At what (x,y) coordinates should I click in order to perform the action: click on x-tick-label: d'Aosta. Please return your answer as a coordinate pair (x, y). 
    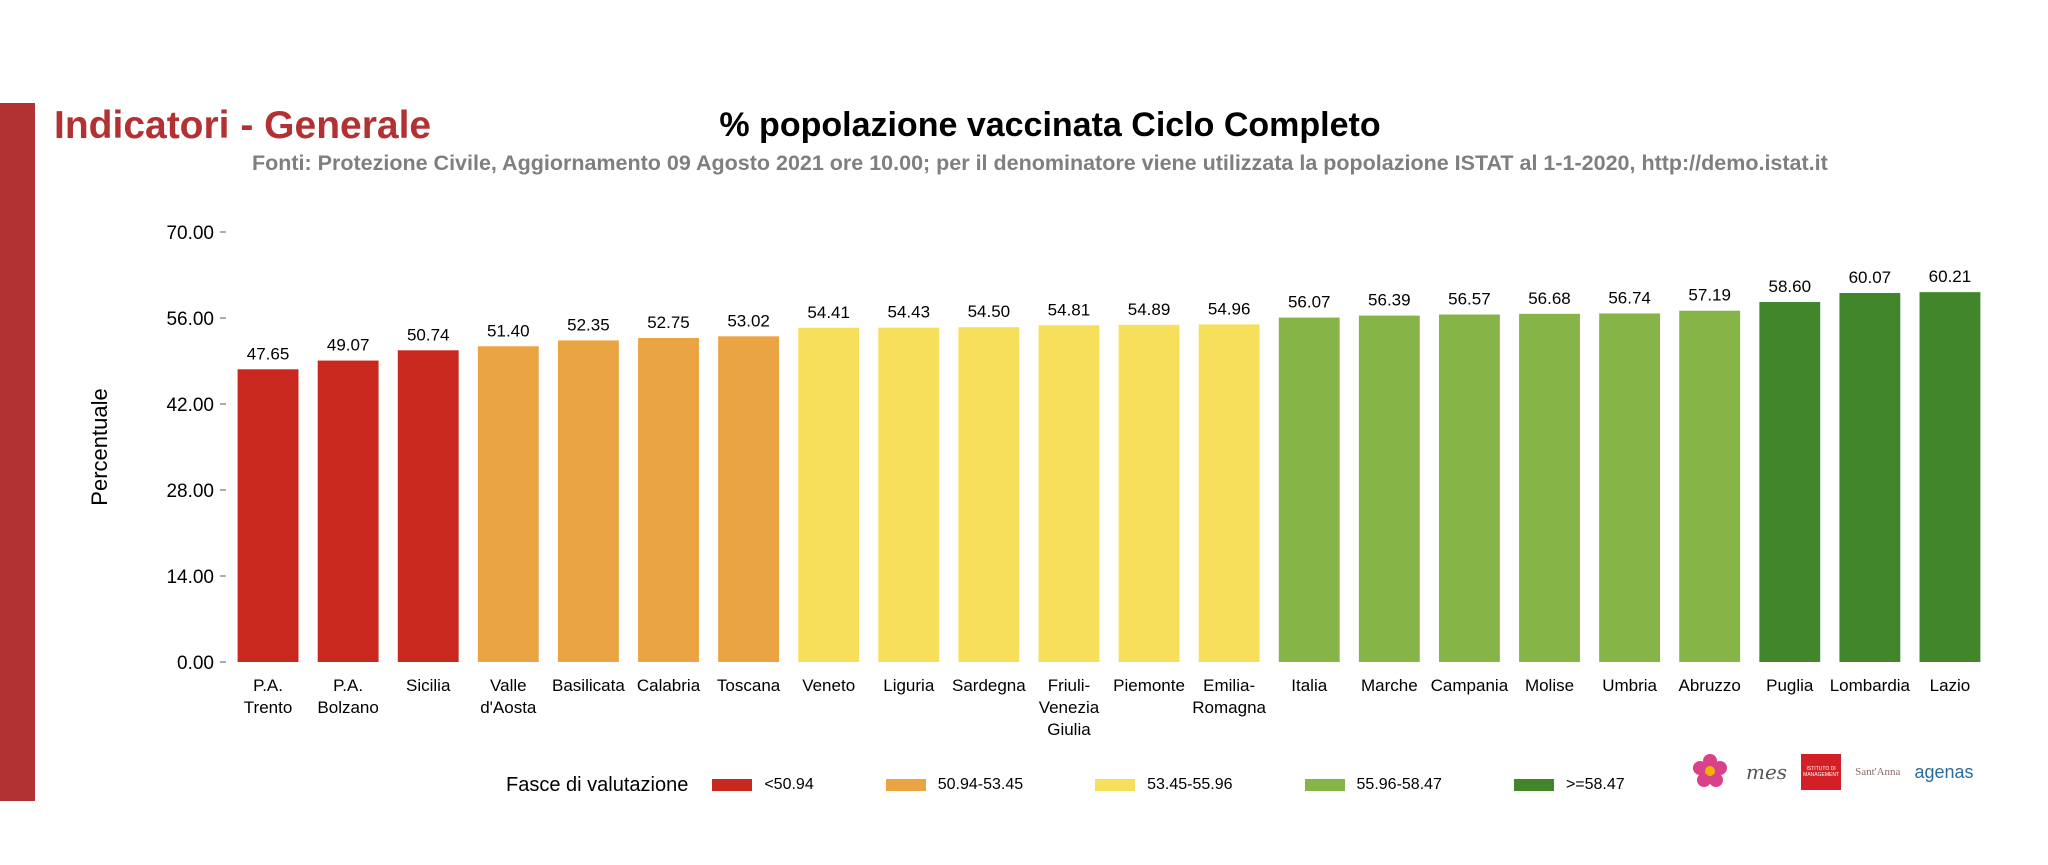
    Looking at the image, I should click on (508, 707).